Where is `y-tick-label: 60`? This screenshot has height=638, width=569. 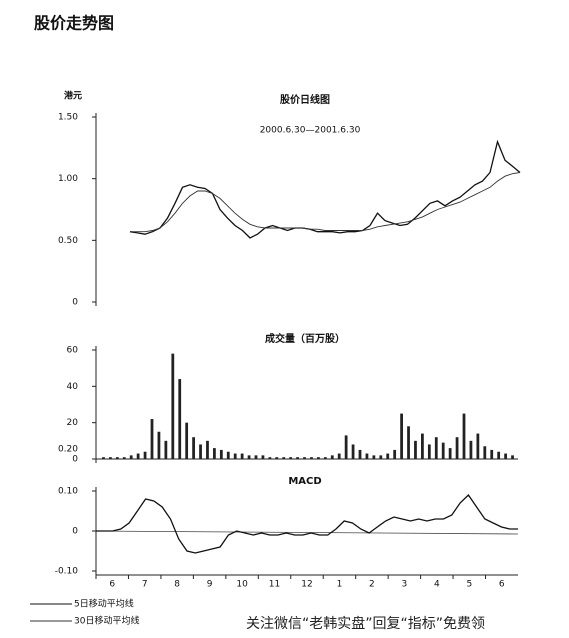
y-tick-label: 60 is located at coordinates (73, 351).